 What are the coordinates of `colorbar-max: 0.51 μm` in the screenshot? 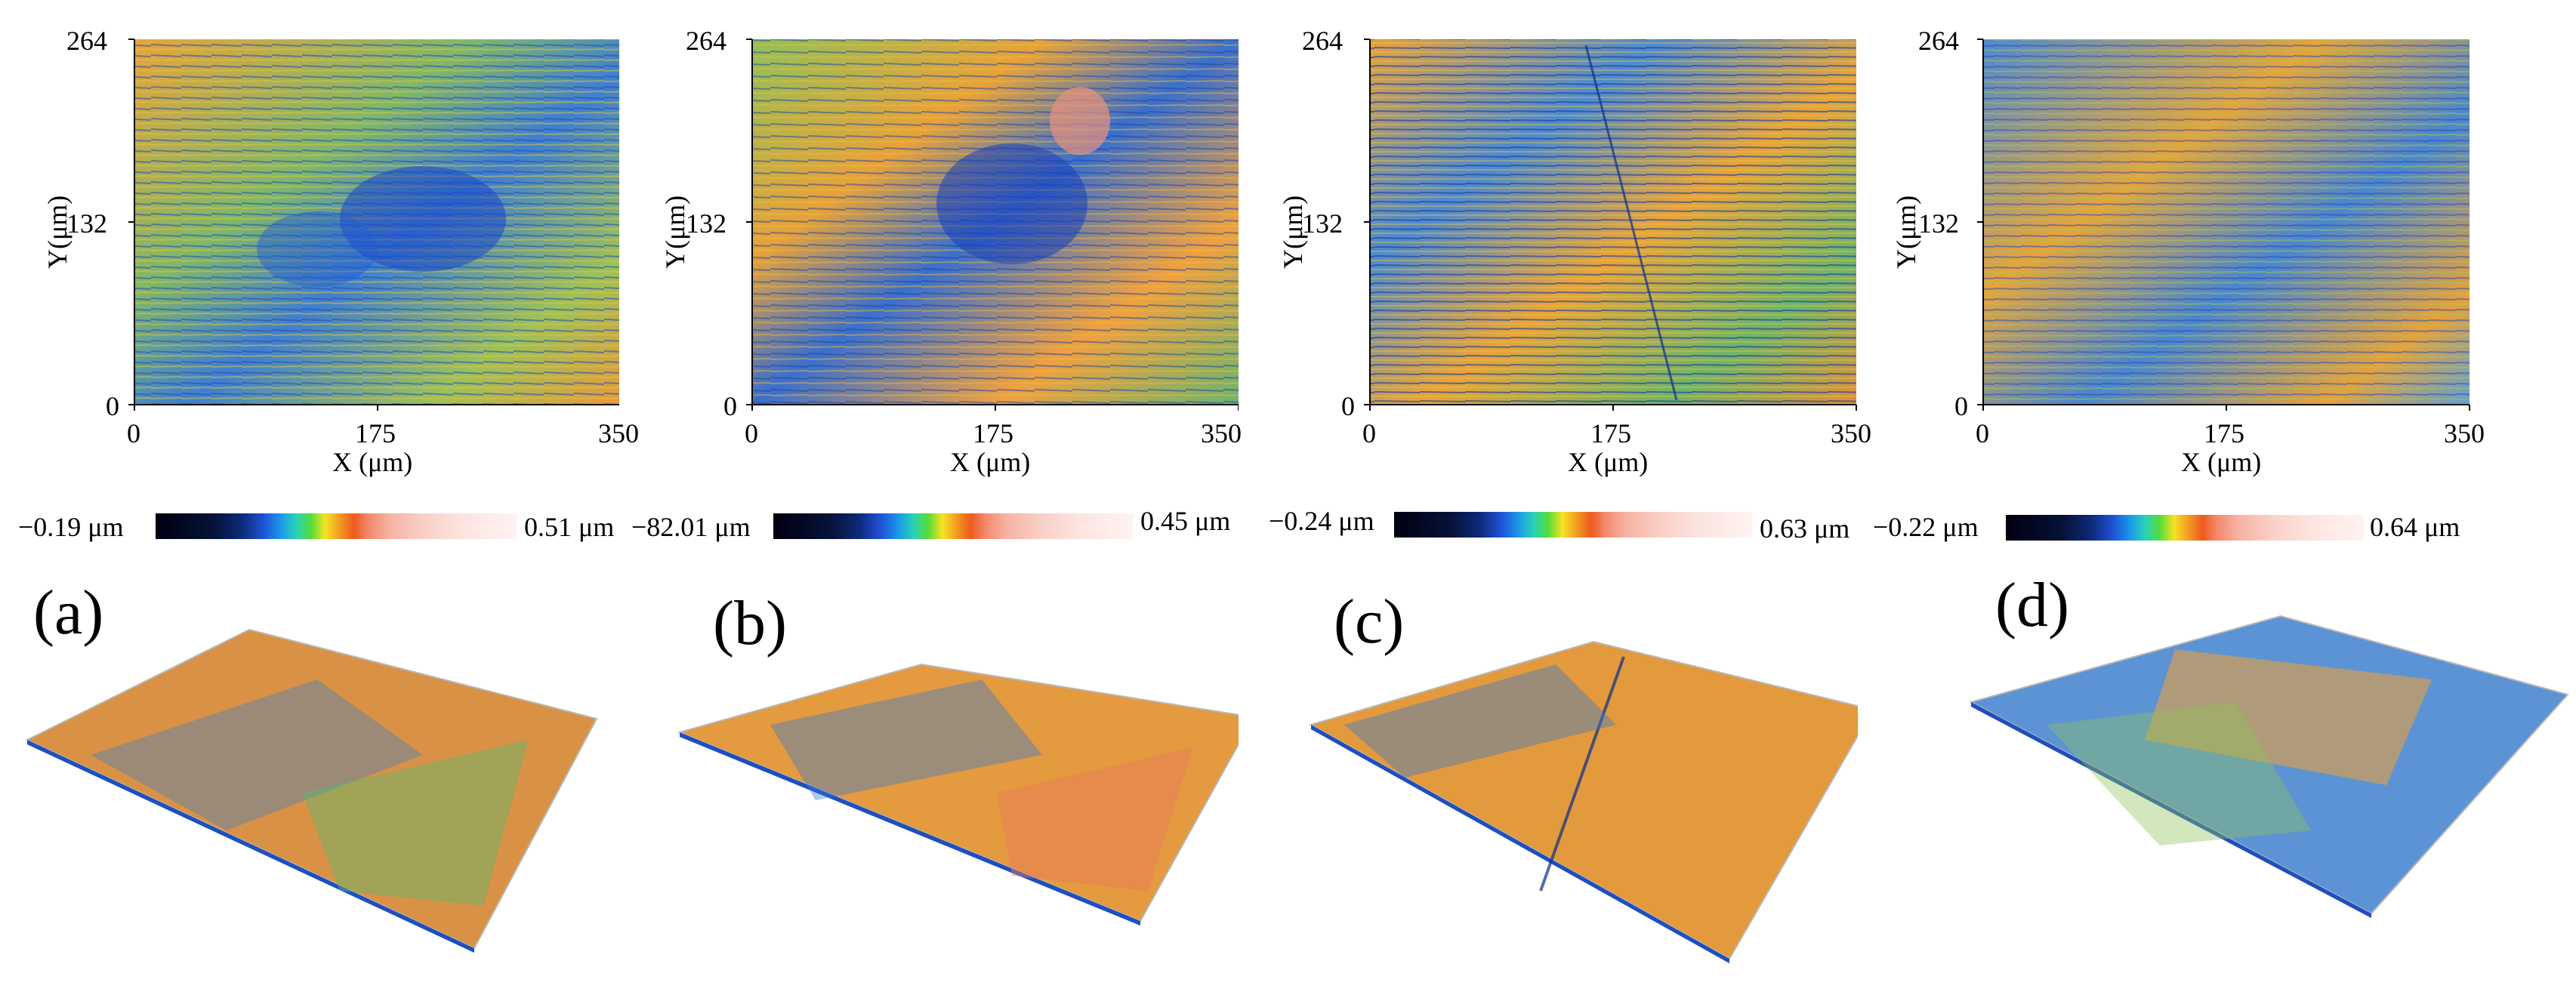 It's located at (569, 527).